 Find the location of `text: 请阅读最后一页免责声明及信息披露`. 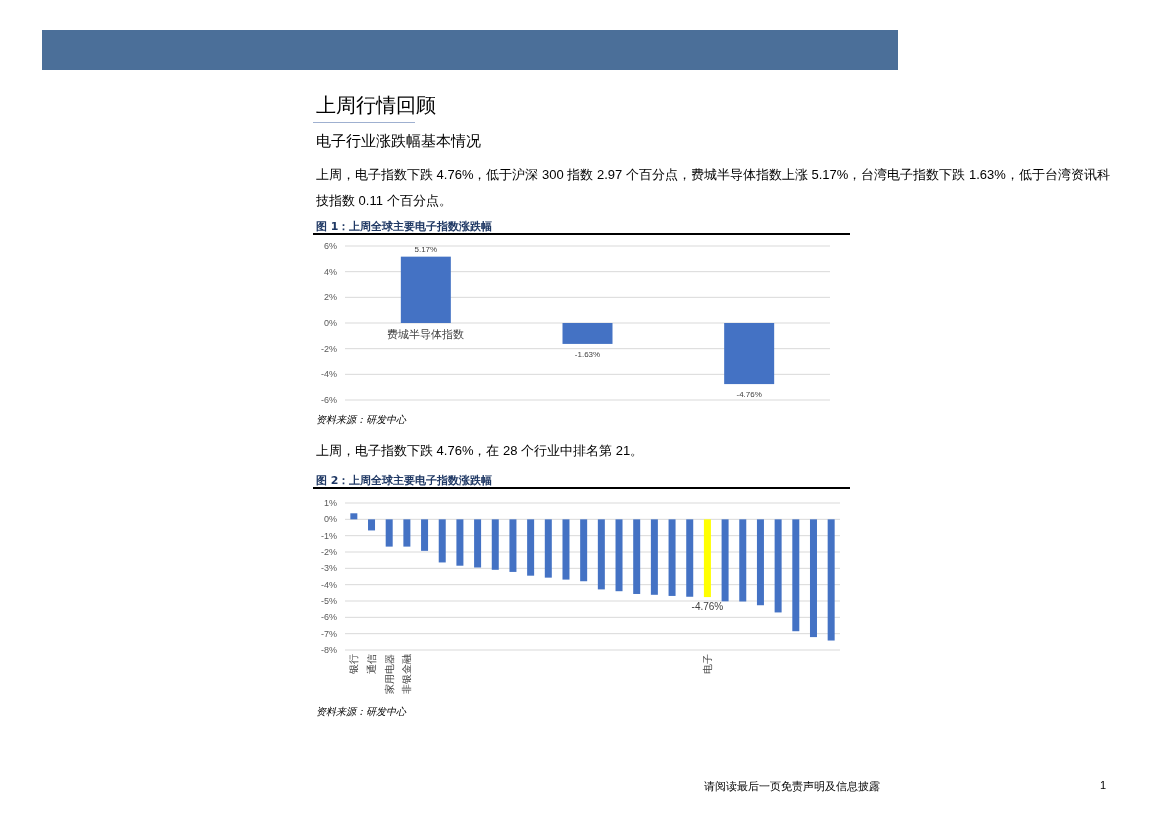

text: 请阅读最后一页免责声明及信息披露 is located at coordinates (792, 786).